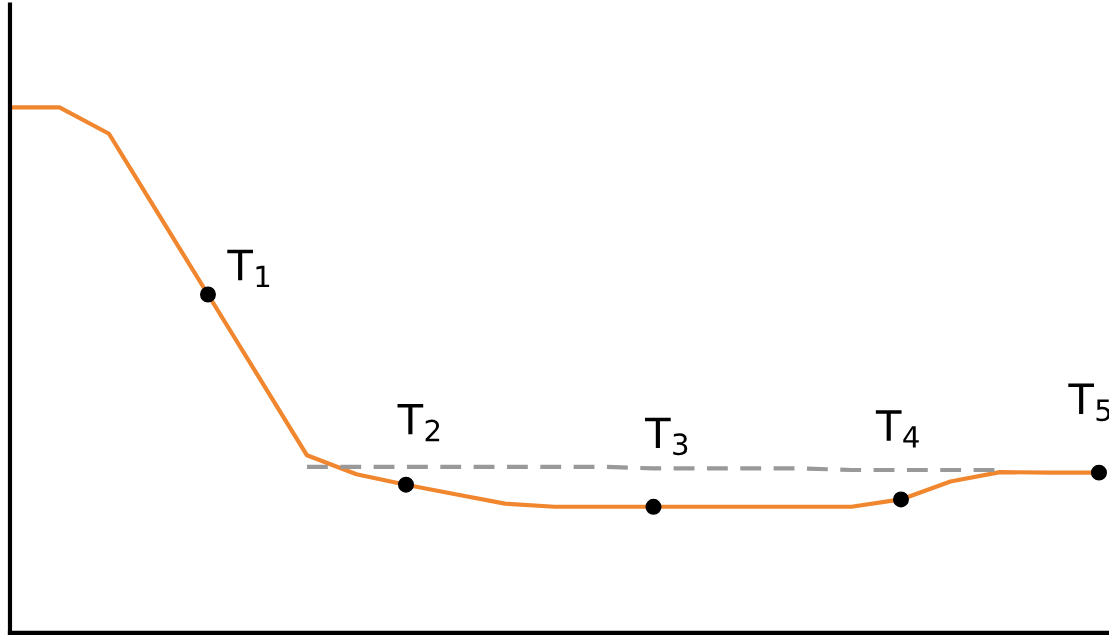 The width and height of the screenshot is (1109, 638). What do you see at coordinates (248, 268) in the screenshot?
I see `annotation: T$_{1}$` at bounding box center [248, 268].